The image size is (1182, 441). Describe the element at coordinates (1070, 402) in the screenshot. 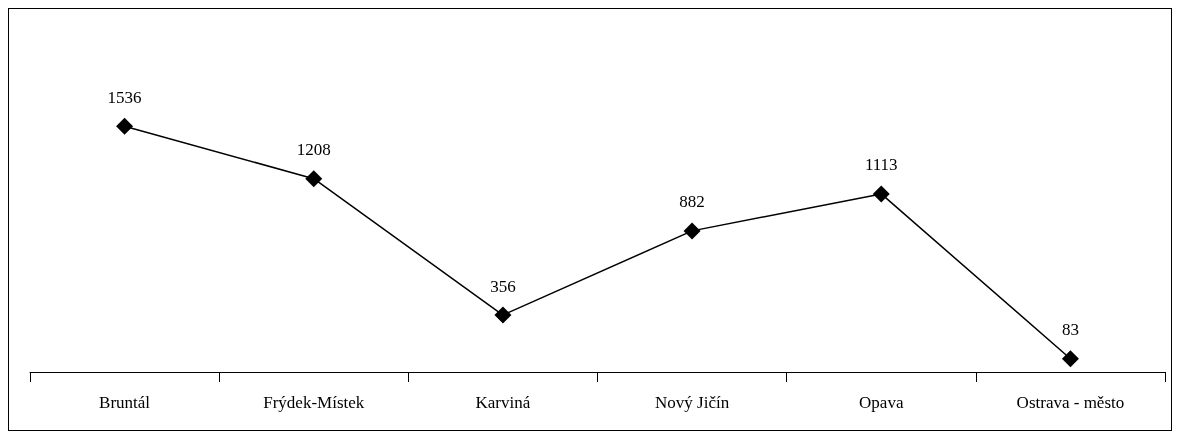

I see `x-tick-label: Ostrava - město` at that location.